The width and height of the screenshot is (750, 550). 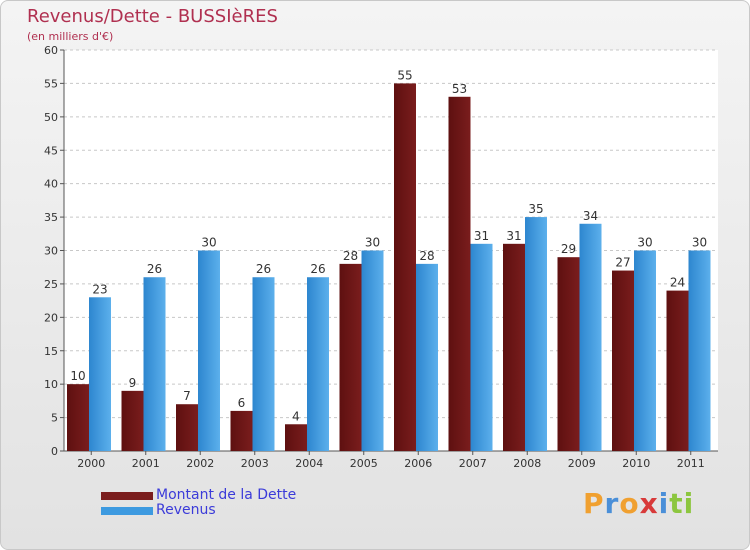 I want to click on bar-revenus-2005, so click(x=372, y=350).